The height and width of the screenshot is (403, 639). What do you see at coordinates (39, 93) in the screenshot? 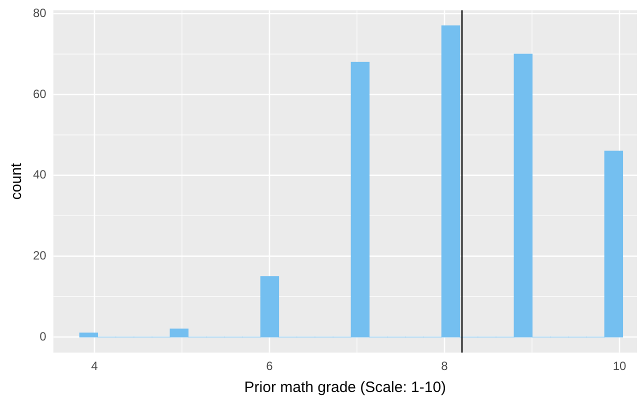
I see `y-tick-label: 60` at bounding box center [39, 93].